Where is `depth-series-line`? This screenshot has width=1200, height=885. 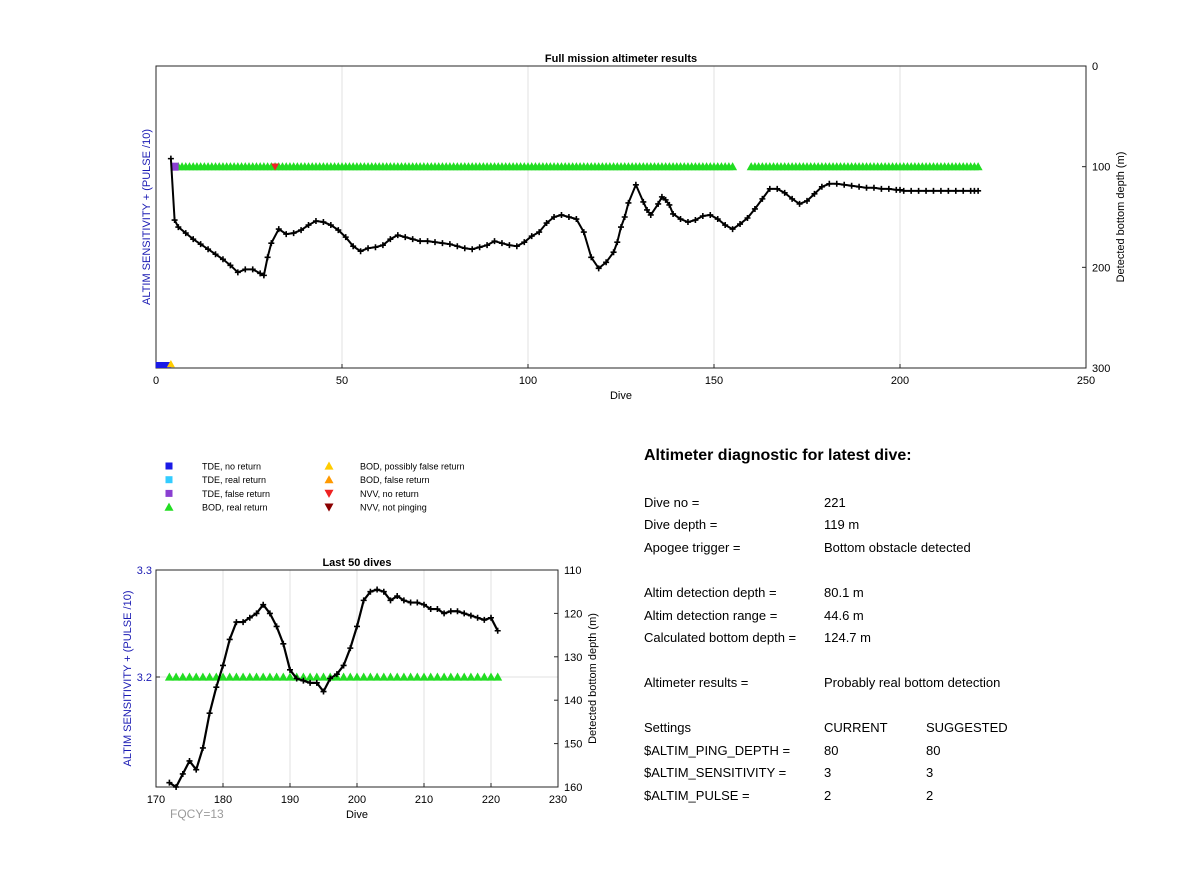
depth-series-line is located at coordinates (574, 217).